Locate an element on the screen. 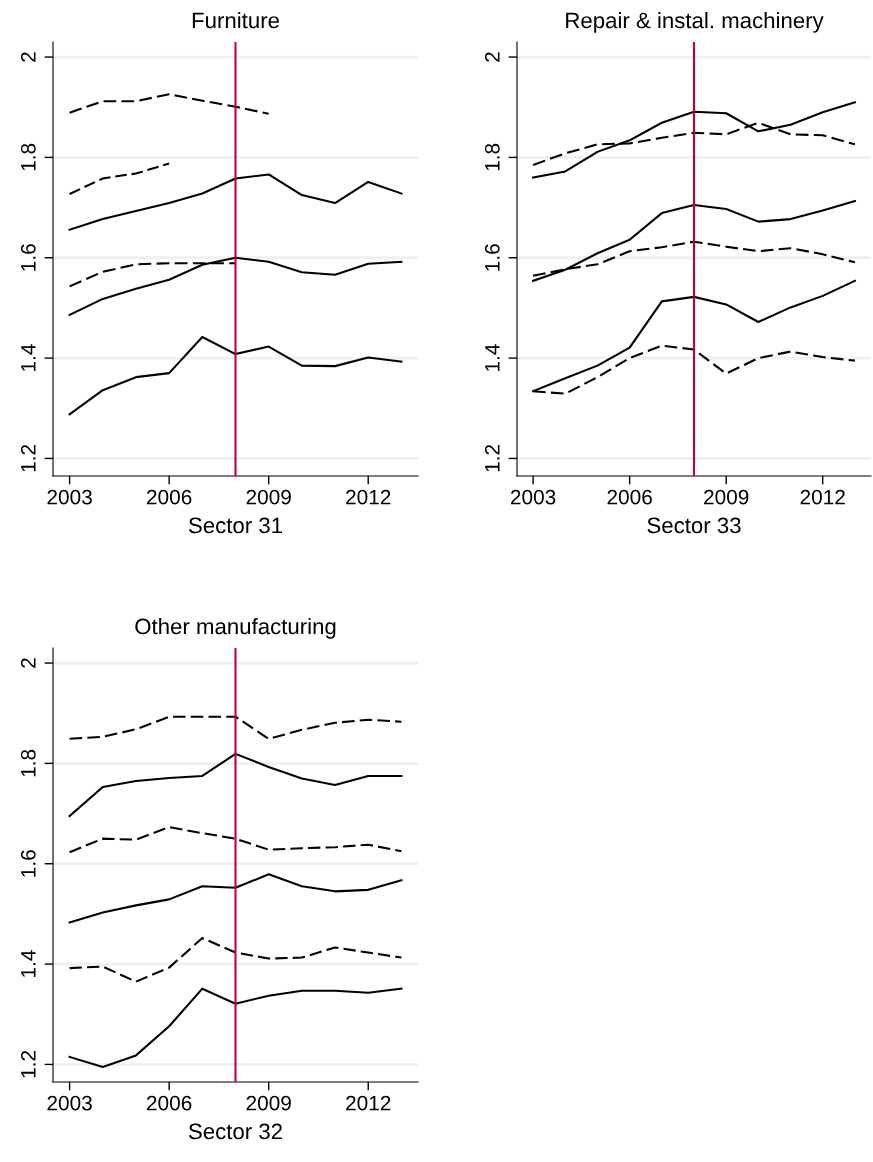 The image size is (873, 1162). x-axis-title: Sector 33 is located at coordinates (694, 525).